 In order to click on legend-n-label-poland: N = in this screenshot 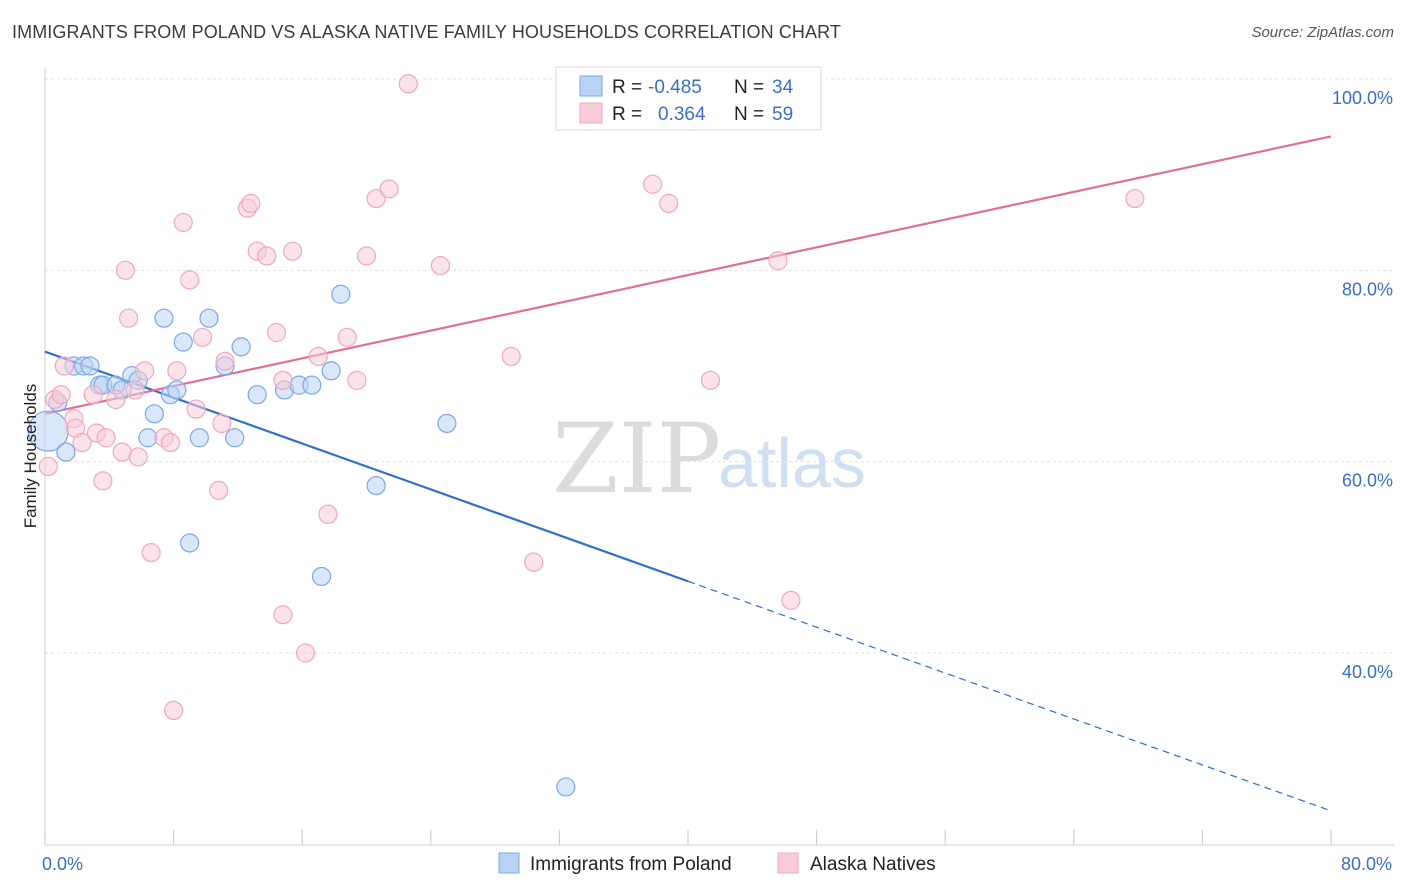, I will do `click(749, 87)`.